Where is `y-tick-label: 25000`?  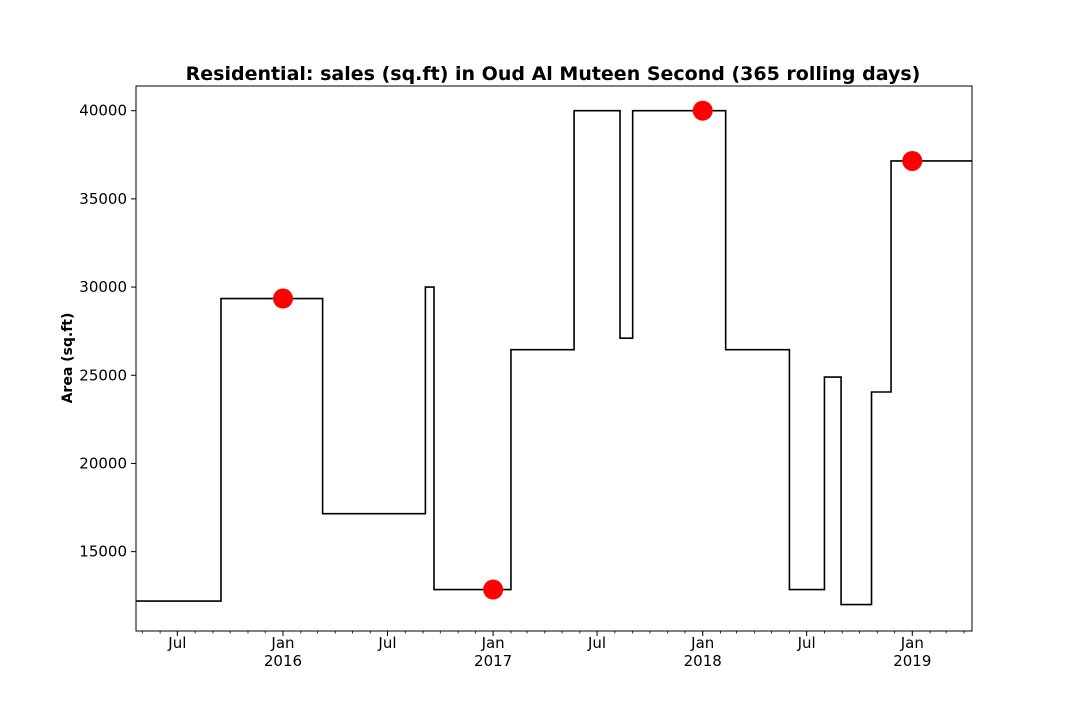
y-tick-label: 25000 is located at coordinates (103, 375).